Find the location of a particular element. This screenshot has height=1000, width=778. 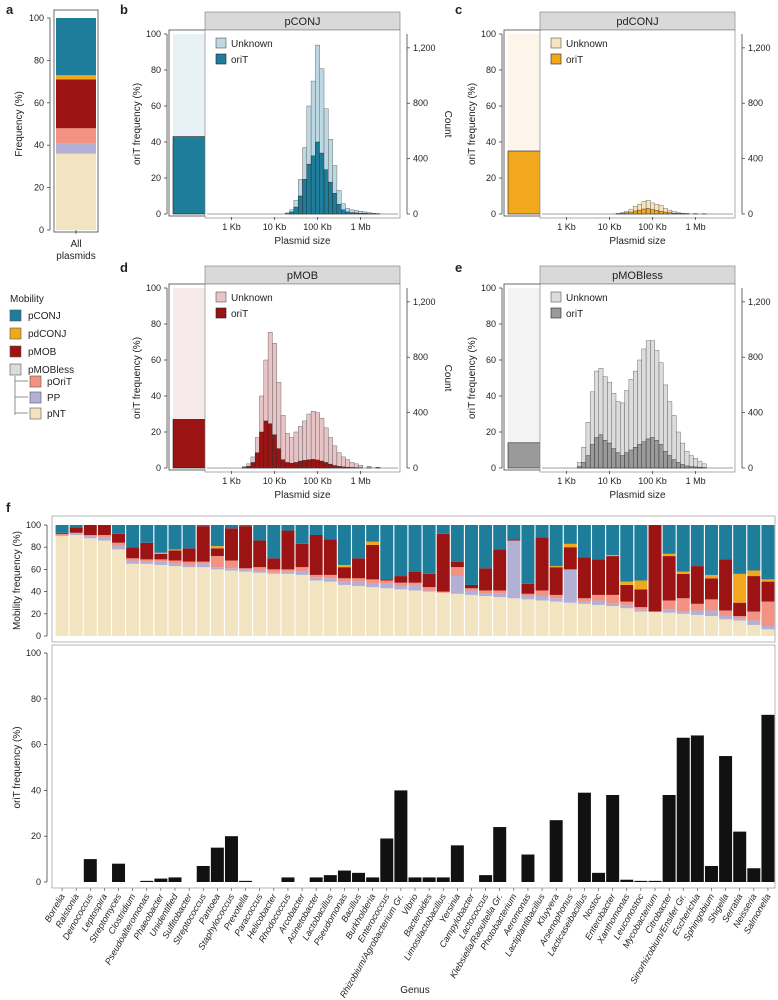

panel-pdCONJ-legend-orit: oriT is located at coordinates (574, 60).